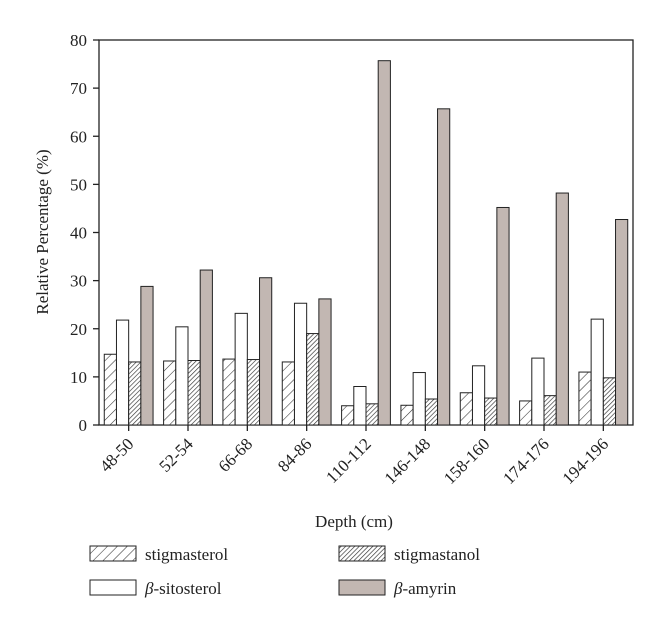 This screenshot has height=632, width=660. I want to click on y-axis-label: Relative Percentage (%), so click(42, 231).